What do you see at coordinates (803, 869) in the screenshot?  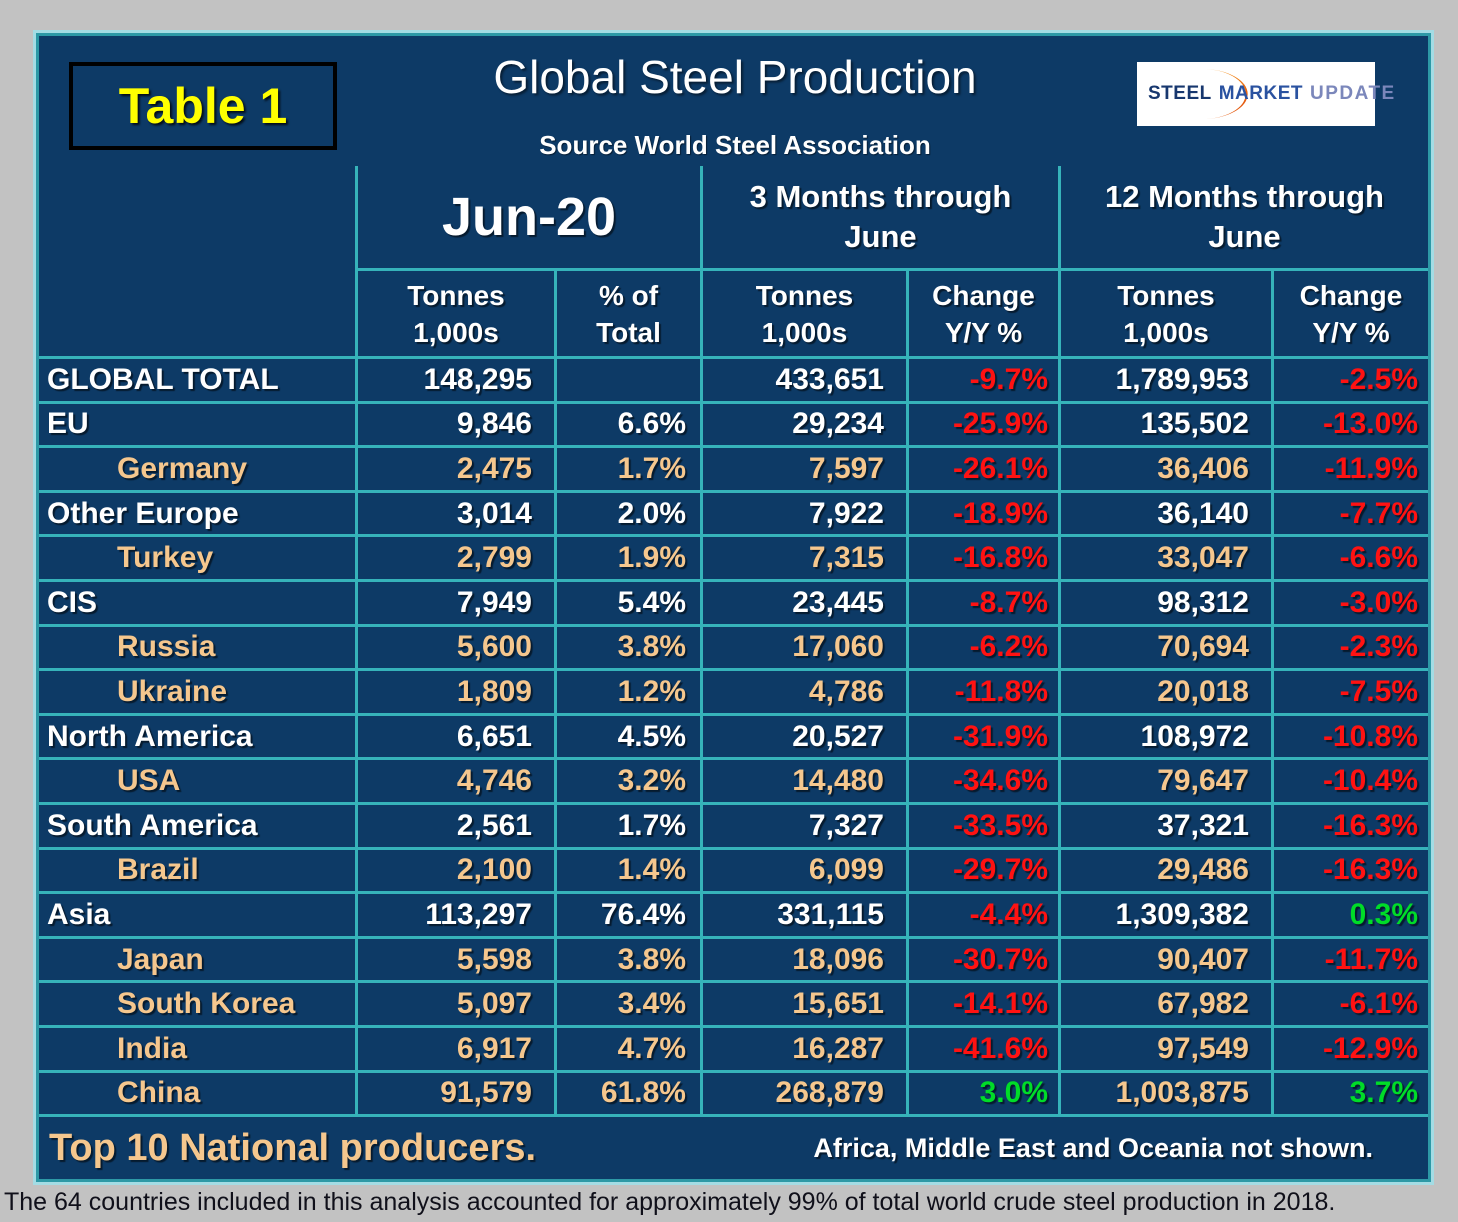 I see `cell-3m-tonnes: 6,099` at bounding box center [803, 869].